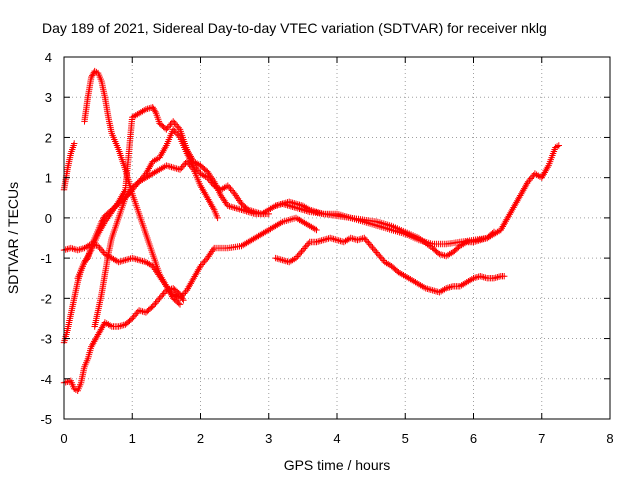  I want to click on x-tick-label: 6, so click(473, 438).